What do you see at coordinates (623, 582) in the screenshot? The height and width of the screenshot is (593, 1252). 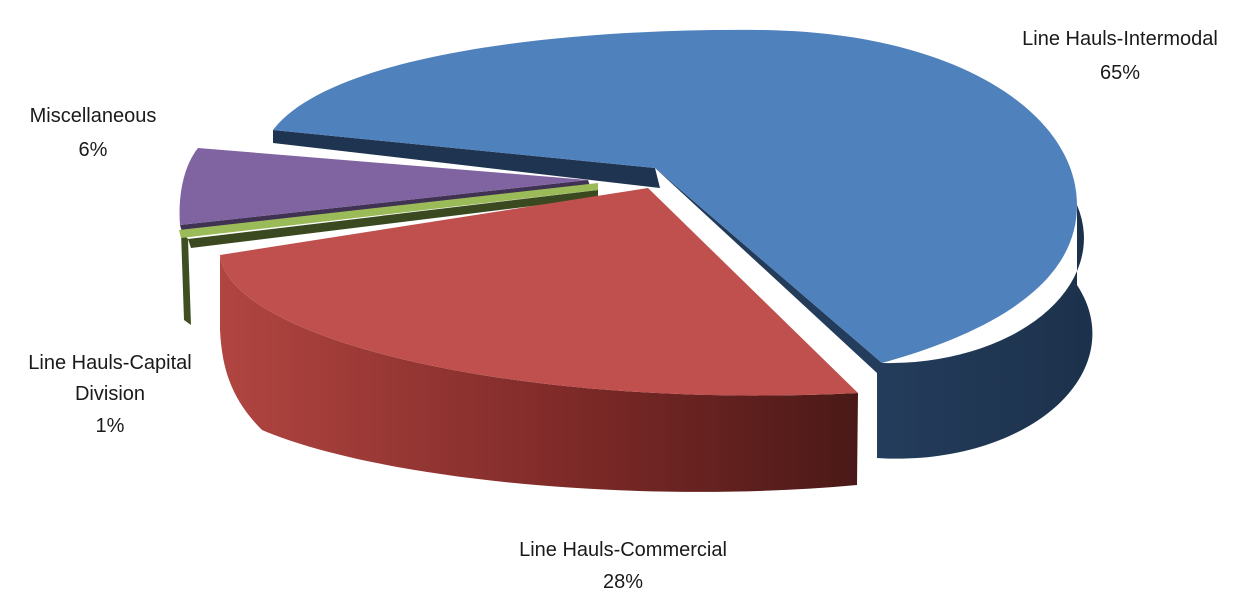 I see `value-line-hauls-commercial: 28%` at bounding box center [623, 582].